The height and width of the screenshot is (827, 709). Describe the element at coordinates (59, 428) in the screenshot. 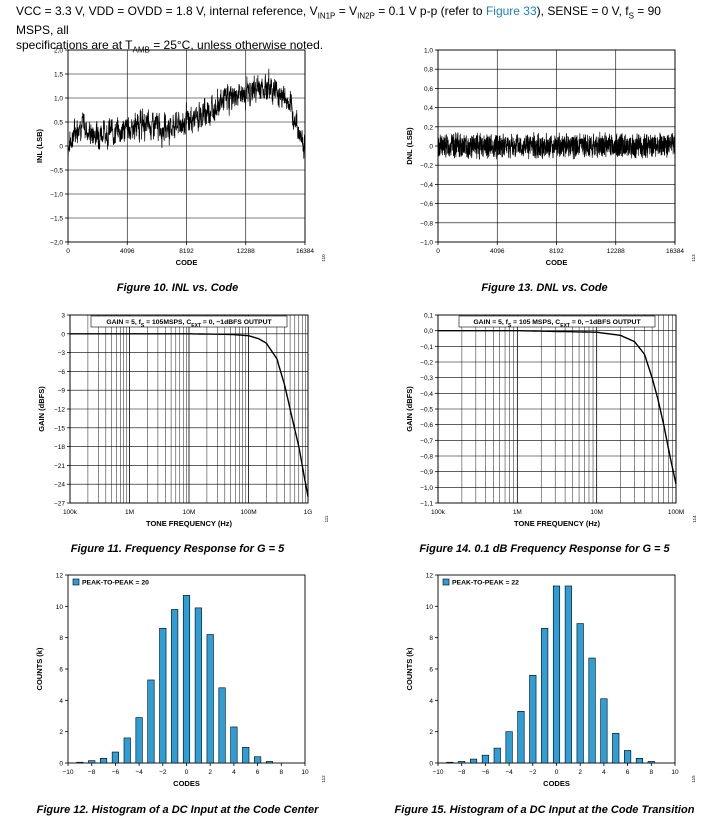

I see `y-tick-label: −15` at that location.